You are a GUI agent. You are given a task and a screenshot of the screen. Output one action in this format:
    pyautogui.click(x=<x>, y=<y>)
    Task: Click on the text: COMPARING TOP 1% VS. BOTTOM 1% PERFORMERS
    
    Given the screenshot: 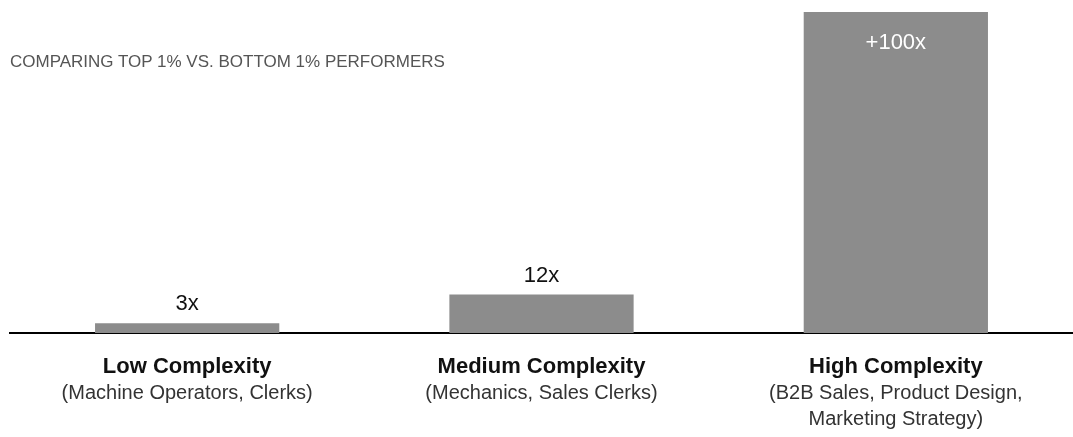 What is the action you would take?
    pyautogui.click(x=227, y=61)
    